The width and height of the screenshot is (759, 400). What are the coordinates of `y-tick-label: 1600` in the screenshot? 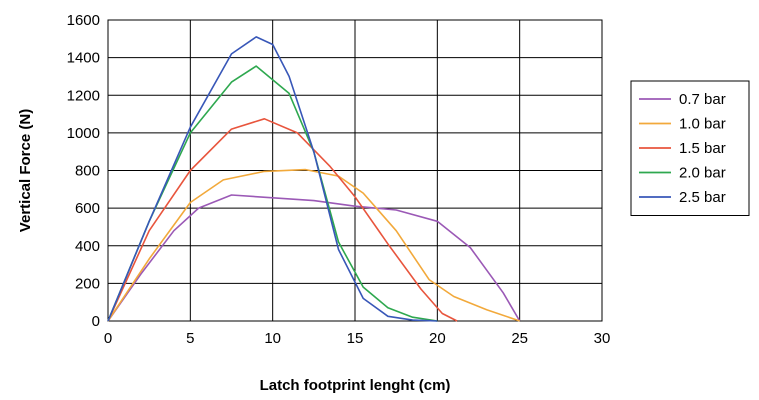 It's located at (83, 20).